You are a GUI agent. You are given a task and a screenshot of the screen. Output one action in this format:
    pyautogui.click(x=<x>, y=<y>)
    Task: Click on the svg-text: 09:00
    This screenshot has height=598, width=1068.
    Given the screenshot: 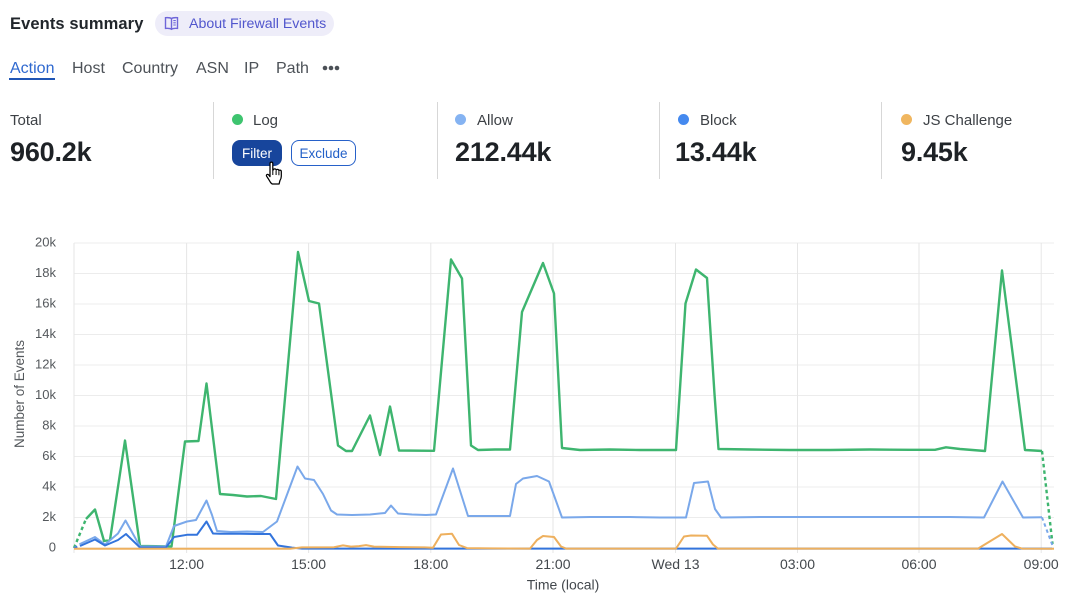 What is the action you would take?
    pyautogui.click(x=1041, y=564)
    